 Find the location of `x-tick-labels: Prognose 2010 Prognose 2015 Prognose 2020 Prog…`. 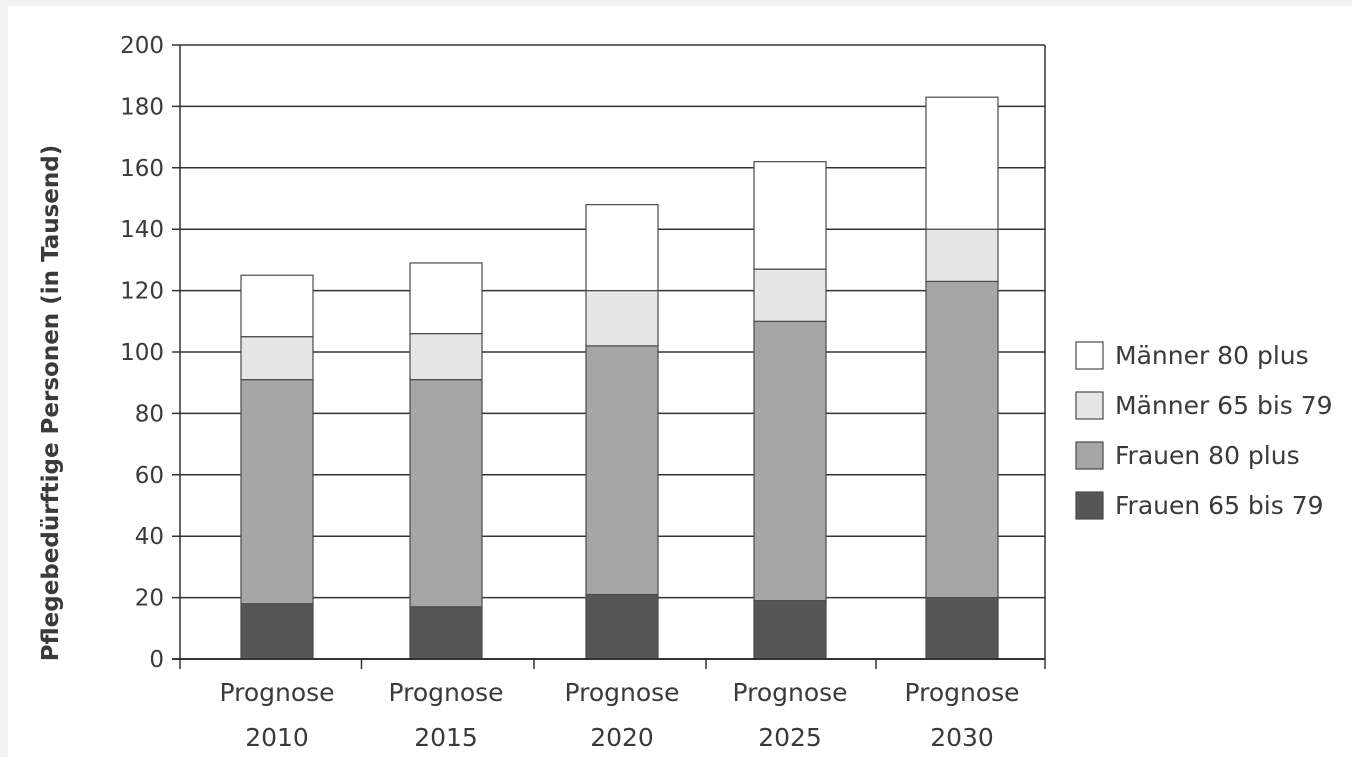

x-tick-labels: Prognose 2010 Prognose 2015 Prognose 2020 Prog… is located at coordinates (619, 715).